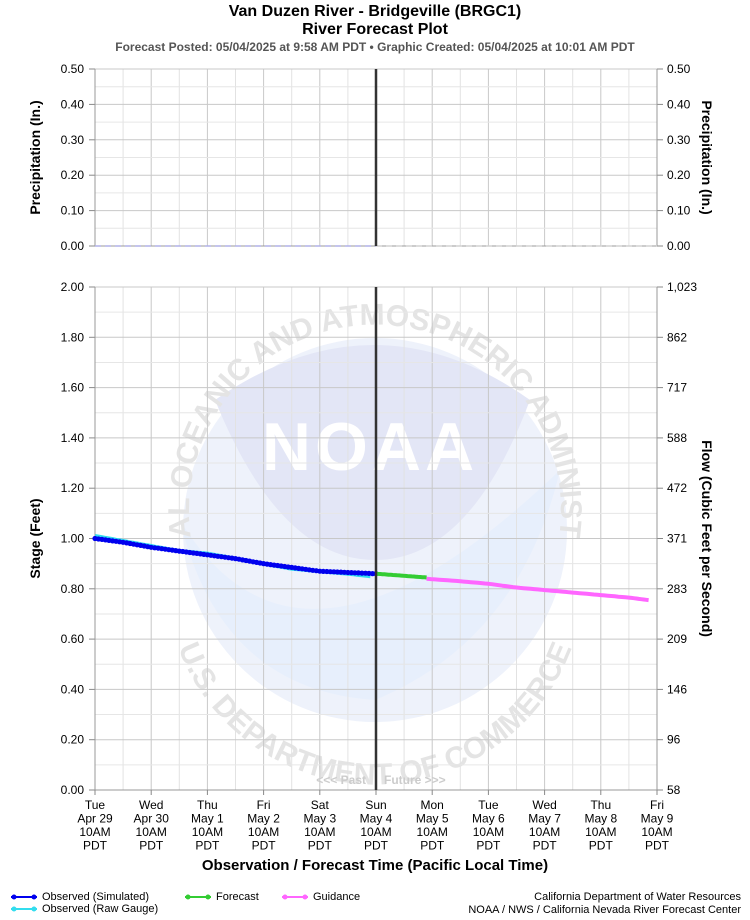  Describe the element at coordinates (152, 819) in the screenshot. I see `x-tick-label: Apr 30` at that location.